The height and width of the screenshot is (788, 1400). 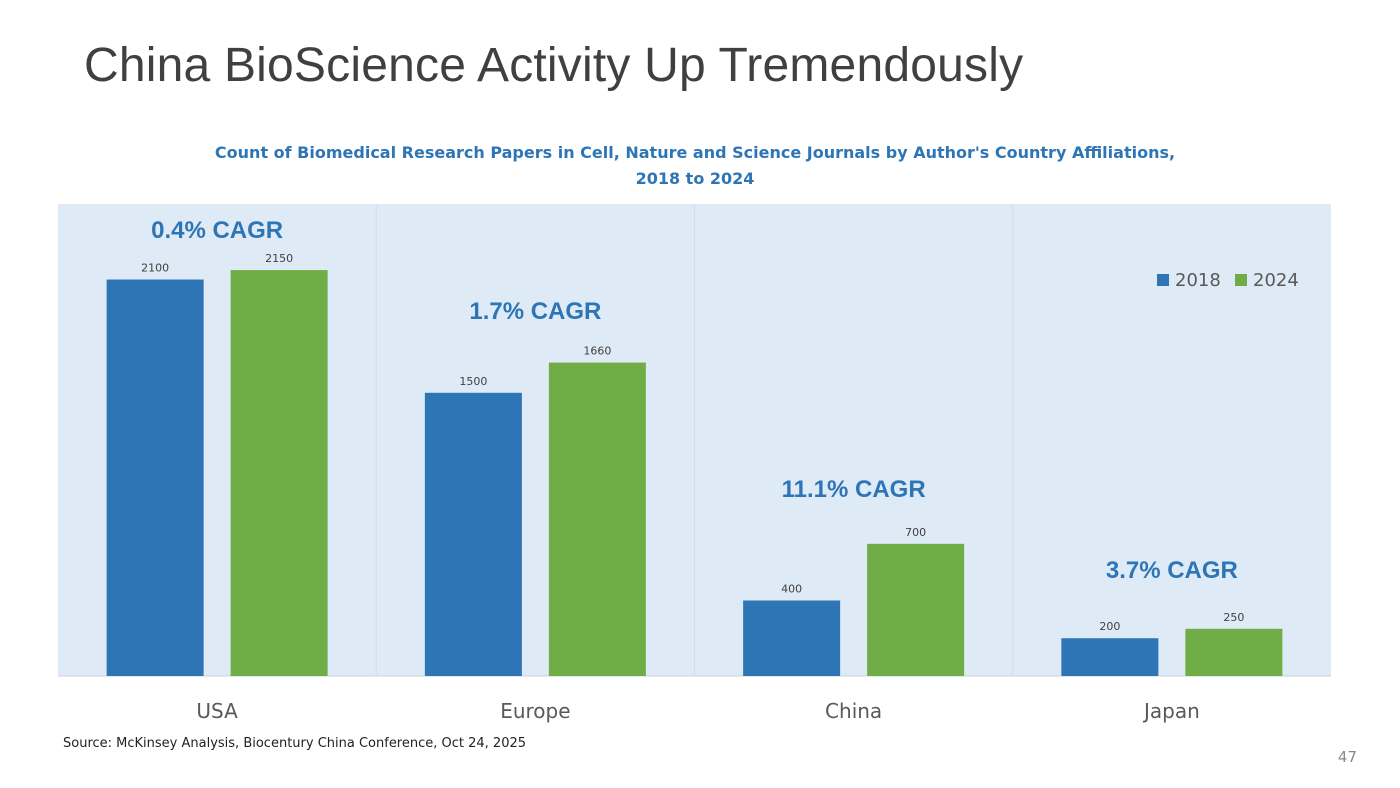 I want to click on cagr-annotation: 0.4% CAGR, so click(x=217, y=230).